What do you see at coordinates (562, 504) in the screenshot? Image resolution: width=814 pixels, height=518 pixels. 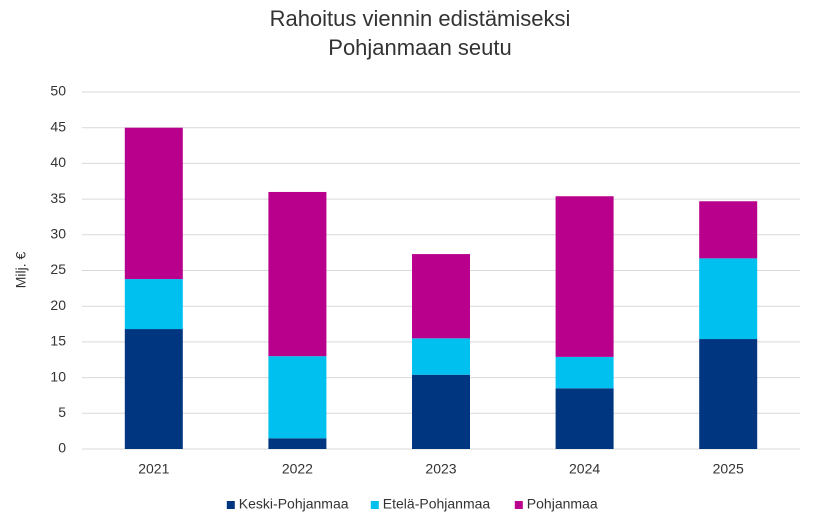 I see `legend-label: Pohjanmaa` at bounding box center [562, 504].